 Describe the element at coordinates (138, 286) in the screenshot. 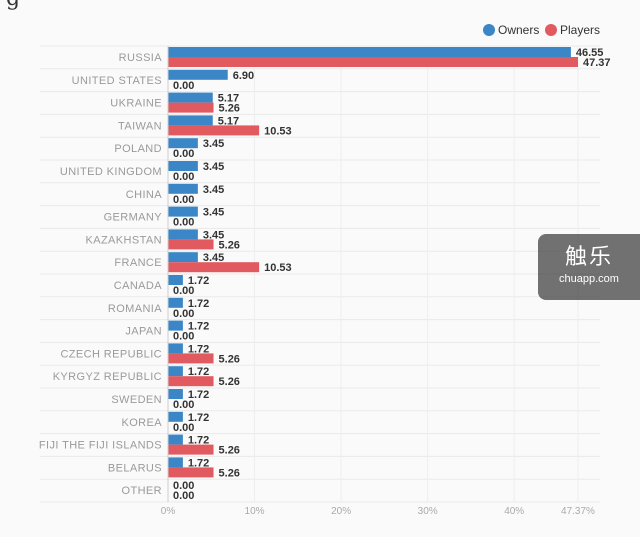

I see `category-label: CANADA` at that location.